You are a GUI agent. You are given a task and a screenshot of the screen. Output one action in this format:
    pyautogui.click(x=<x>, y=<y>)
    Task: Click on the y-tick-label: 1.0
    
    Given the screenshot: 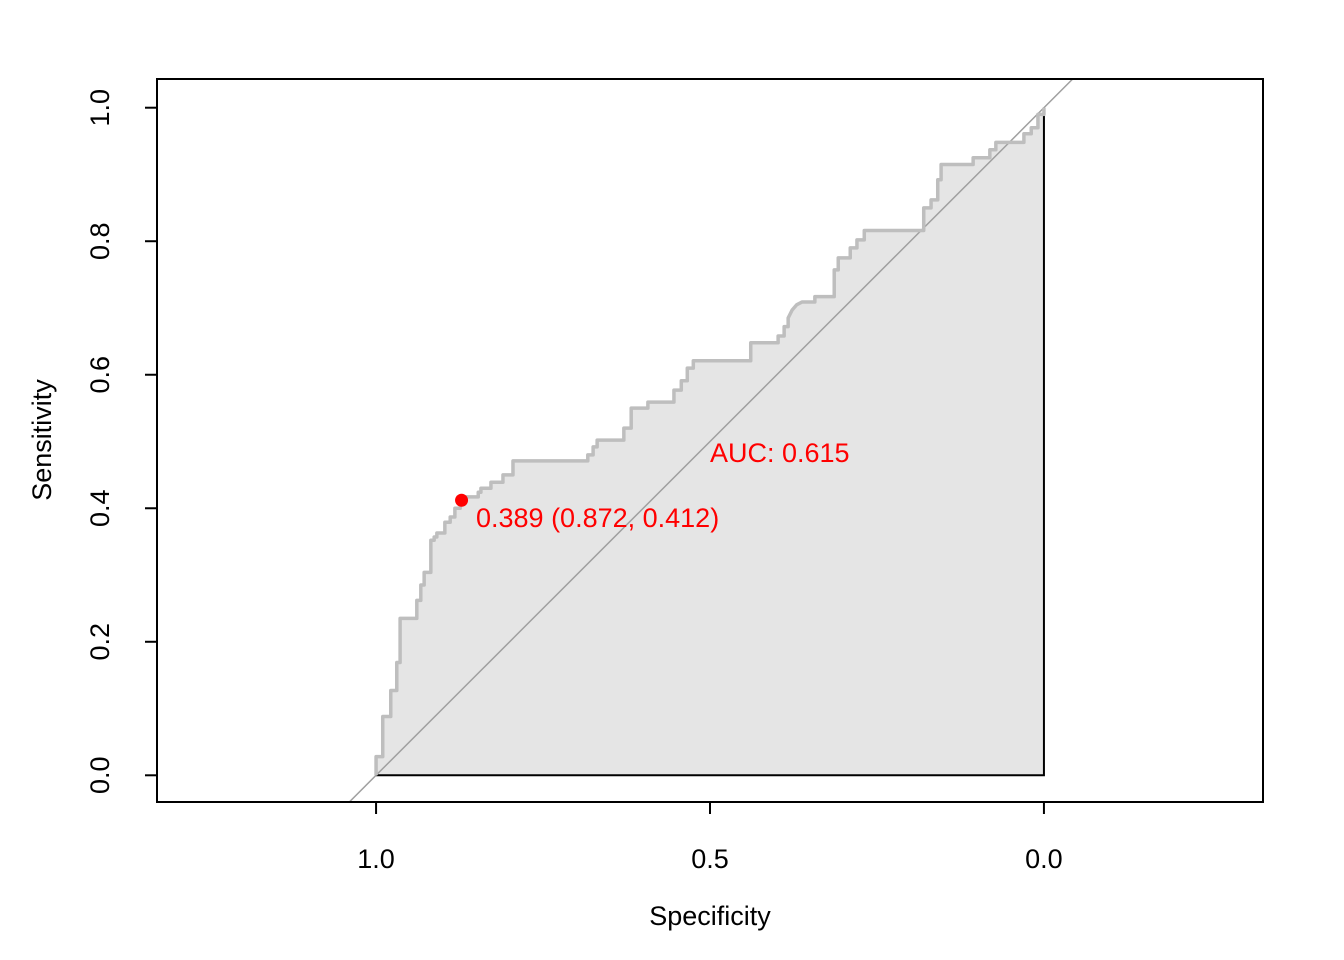 What is the action you would take?
    pyautogui.click(x=100, y=108)
    